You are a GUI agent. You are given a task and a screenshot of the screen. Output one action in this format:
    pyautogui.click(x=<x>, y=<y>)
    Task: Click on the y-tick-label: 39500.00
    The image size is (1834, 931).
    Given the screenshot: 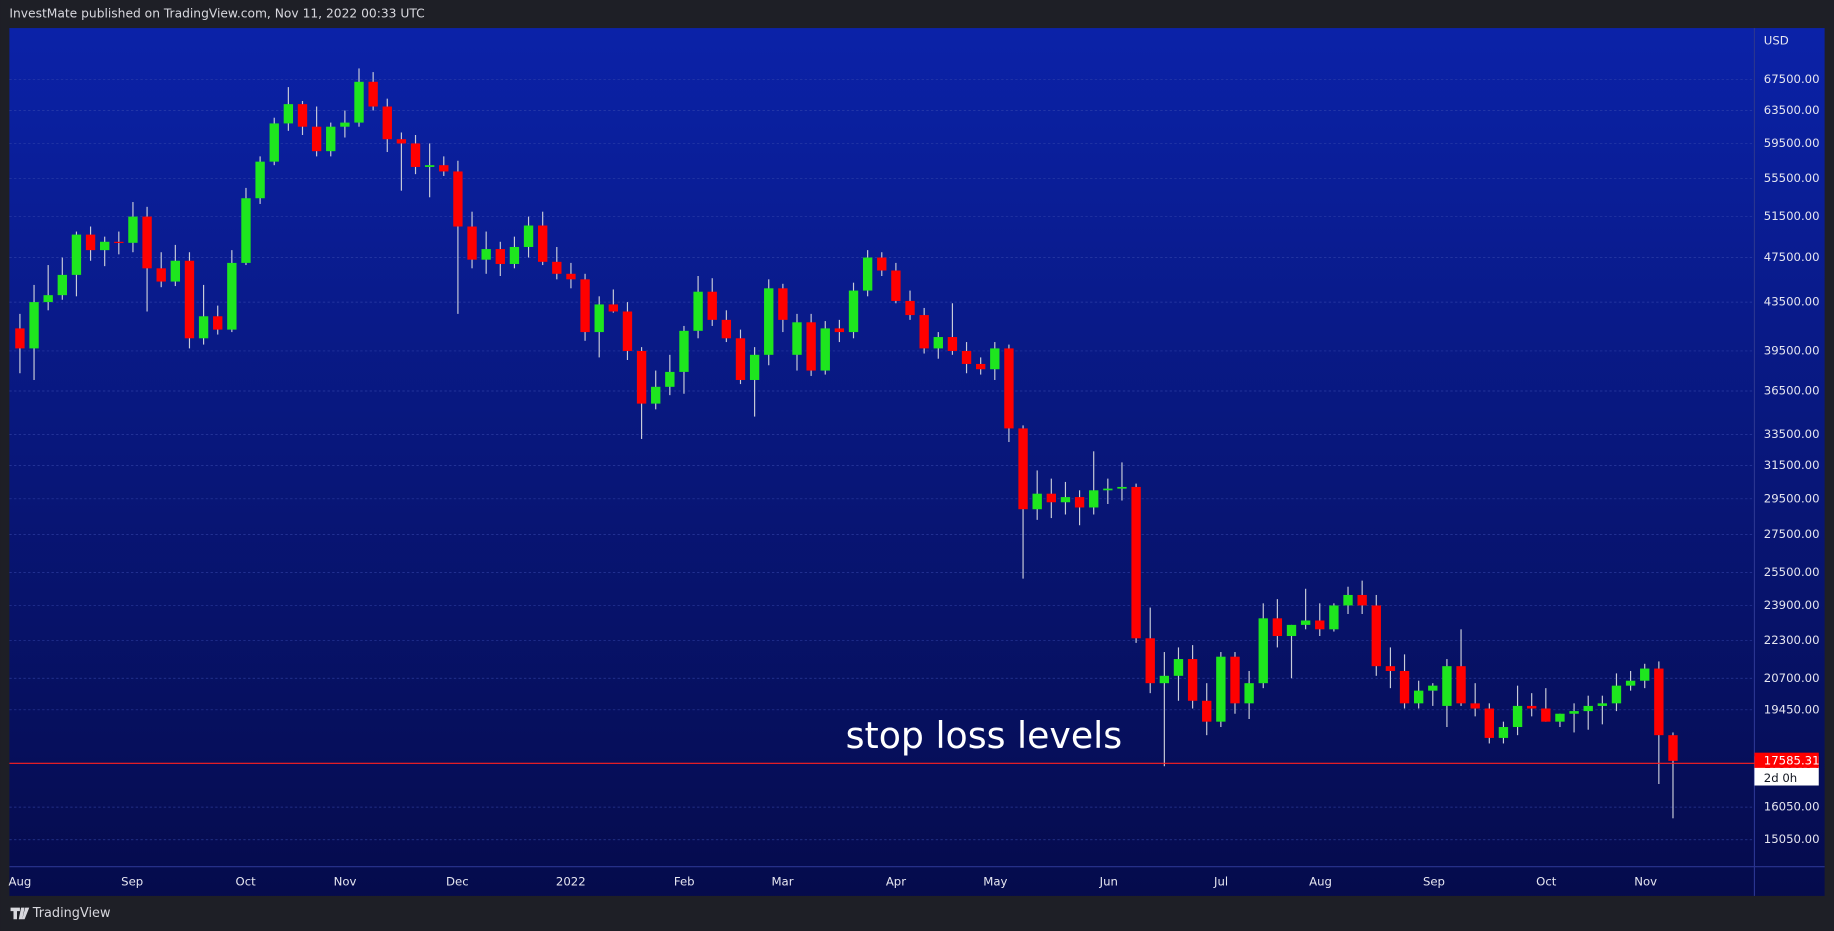 What is the action you would take?
    pyautogui.click(x=1792, y=350)
    